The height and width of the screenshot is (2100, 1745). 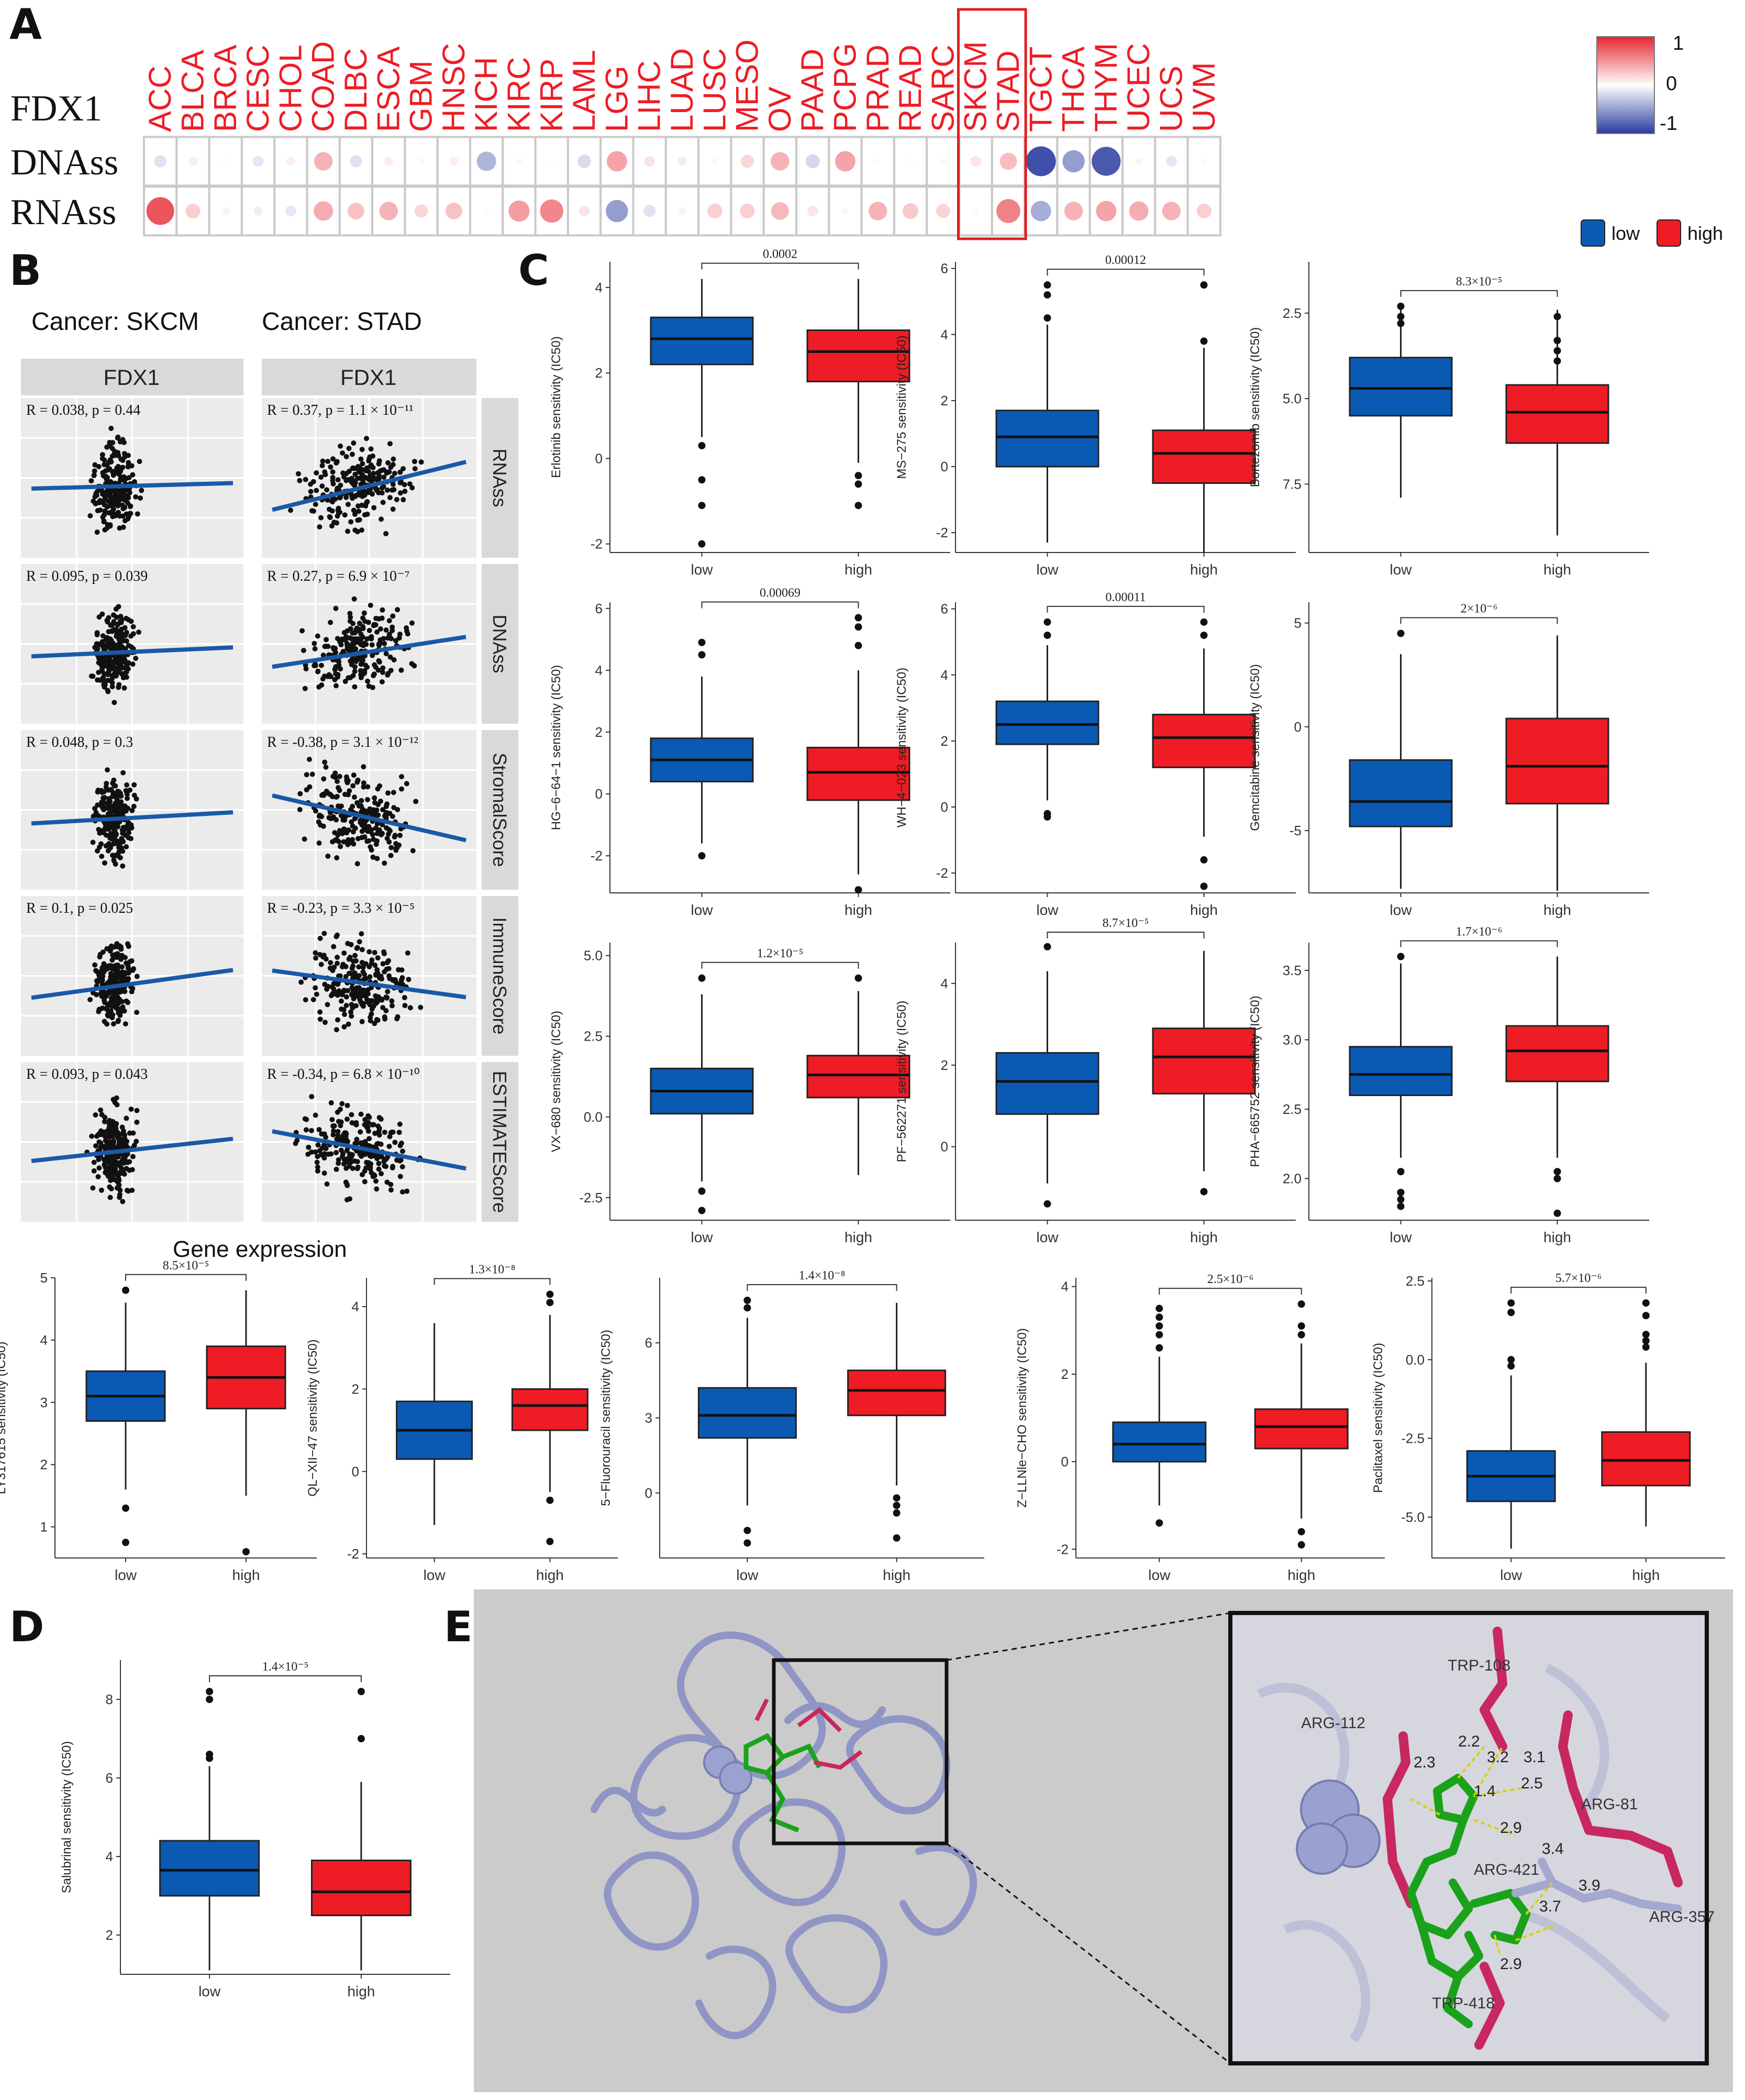 What do you see at coordinates (1485, 1792) in the screenshot?
I see `distance-label: 1.4` at bounding box center [1485, 1792].